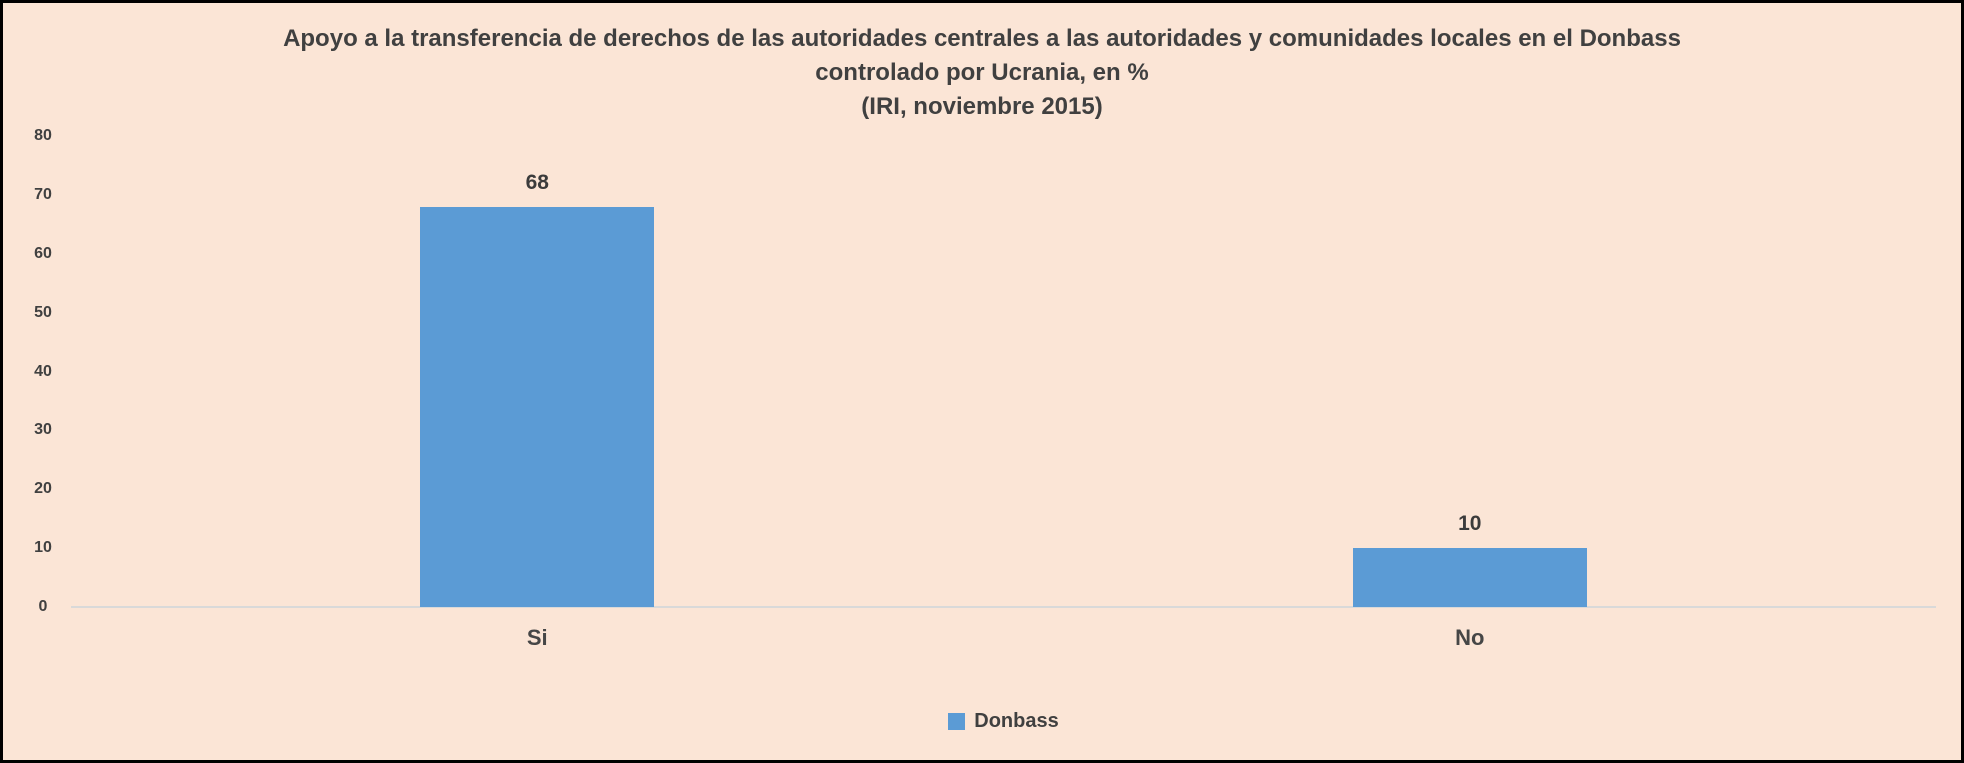 This screenshot has height=763, width=1964. I want to click on legend-marker-square-icon, so click(957, 721).